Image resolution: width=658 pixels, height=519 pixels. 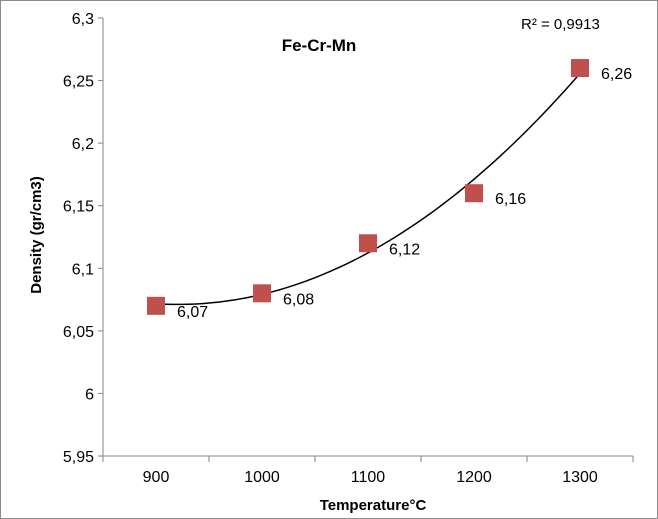 What do you see at coordinates (83, 269) in the screenshot?
I see `y-tick-label: 6,1` at bounding box center [83, 269].